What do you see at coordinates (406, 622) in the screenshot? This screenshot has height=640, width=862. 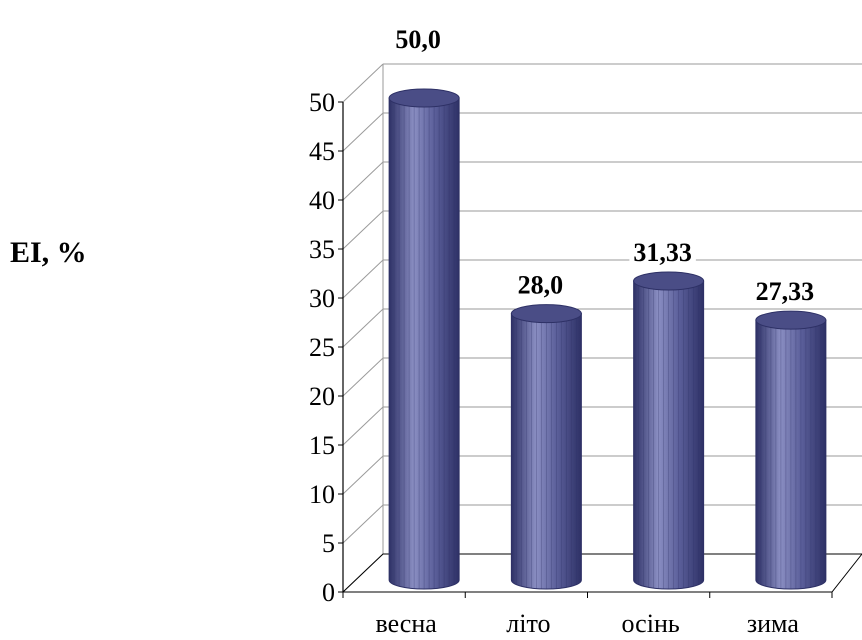 I see `x-tick-label: весна` at bounding box center [406, 622].